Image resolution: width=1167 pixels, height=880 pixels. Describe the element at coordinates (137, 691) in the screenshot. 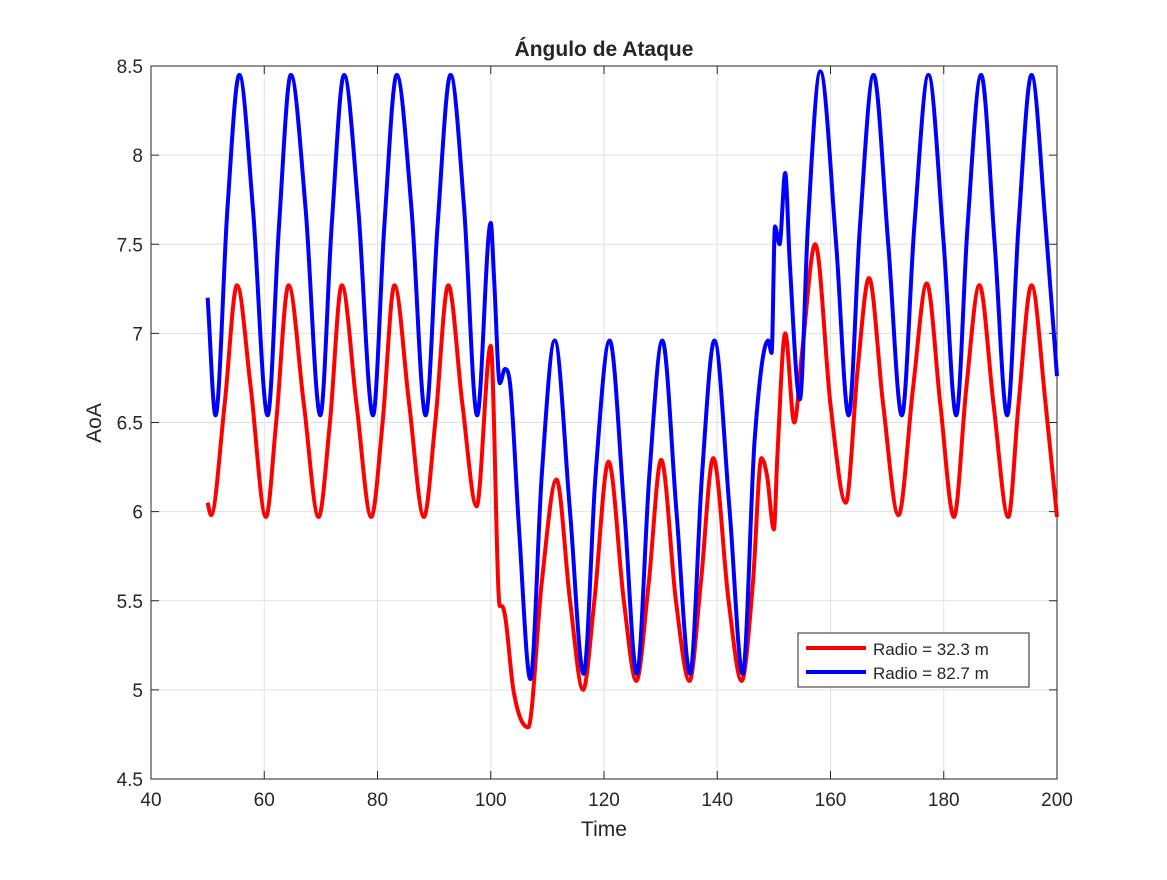

I see `y-tick-label: 5` at that location.